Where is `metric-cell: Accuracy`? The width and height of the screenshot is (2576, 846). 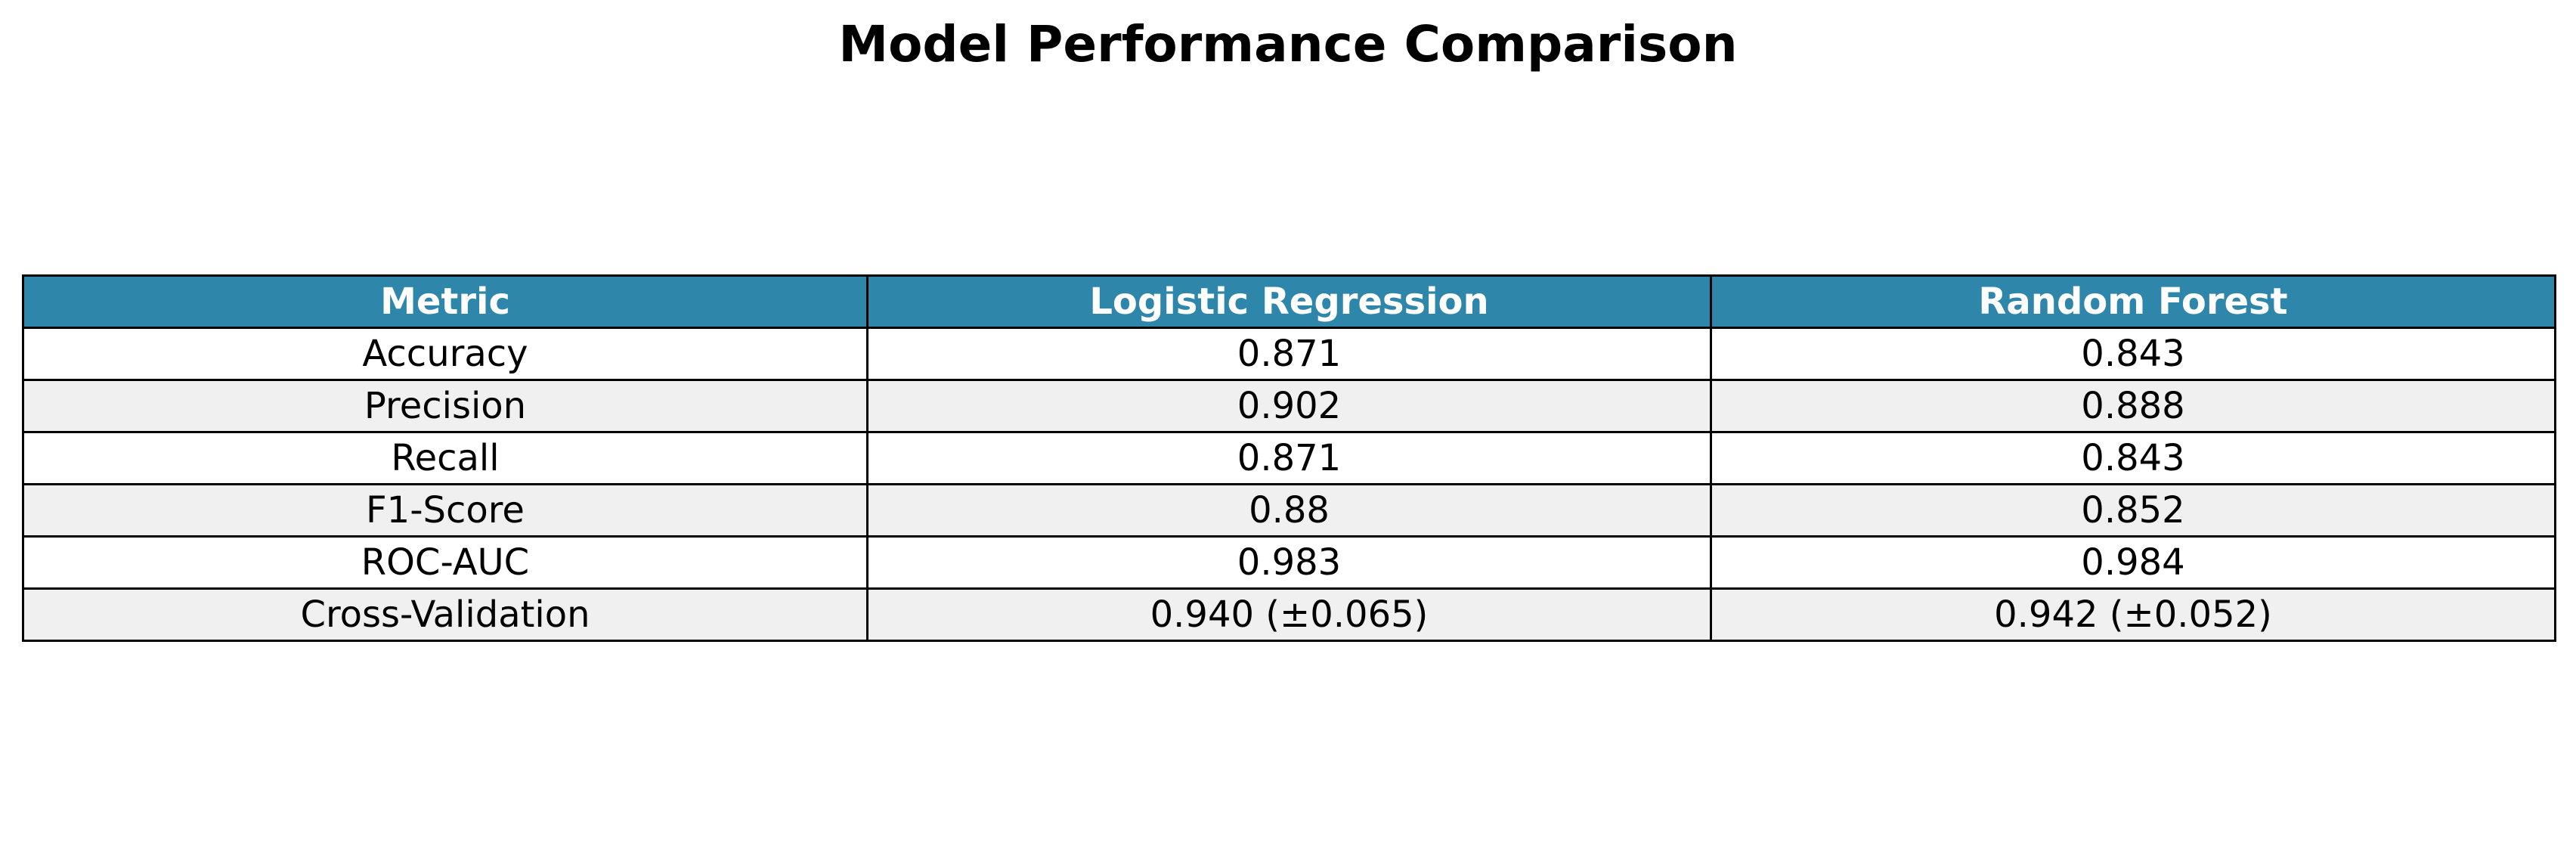
metric-cell: Accuracy is located at coordinates (445, 354).